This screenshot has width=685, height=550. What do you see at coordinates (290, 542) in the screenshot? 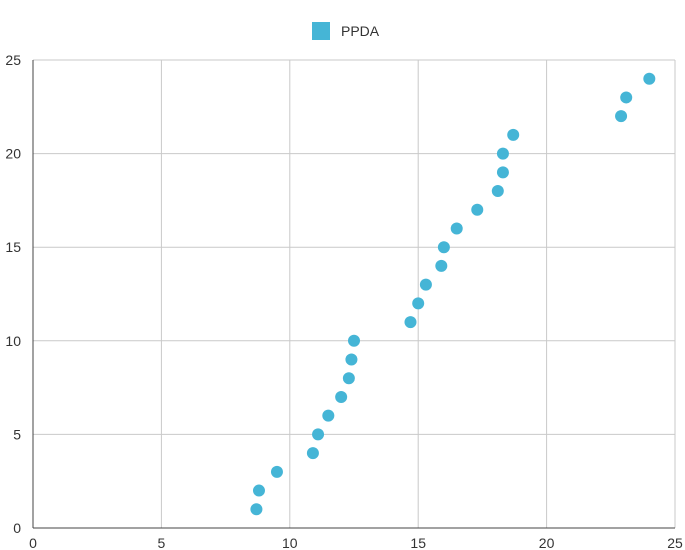
I see `x-tick-label: 10` at bounding box center [290, 542].